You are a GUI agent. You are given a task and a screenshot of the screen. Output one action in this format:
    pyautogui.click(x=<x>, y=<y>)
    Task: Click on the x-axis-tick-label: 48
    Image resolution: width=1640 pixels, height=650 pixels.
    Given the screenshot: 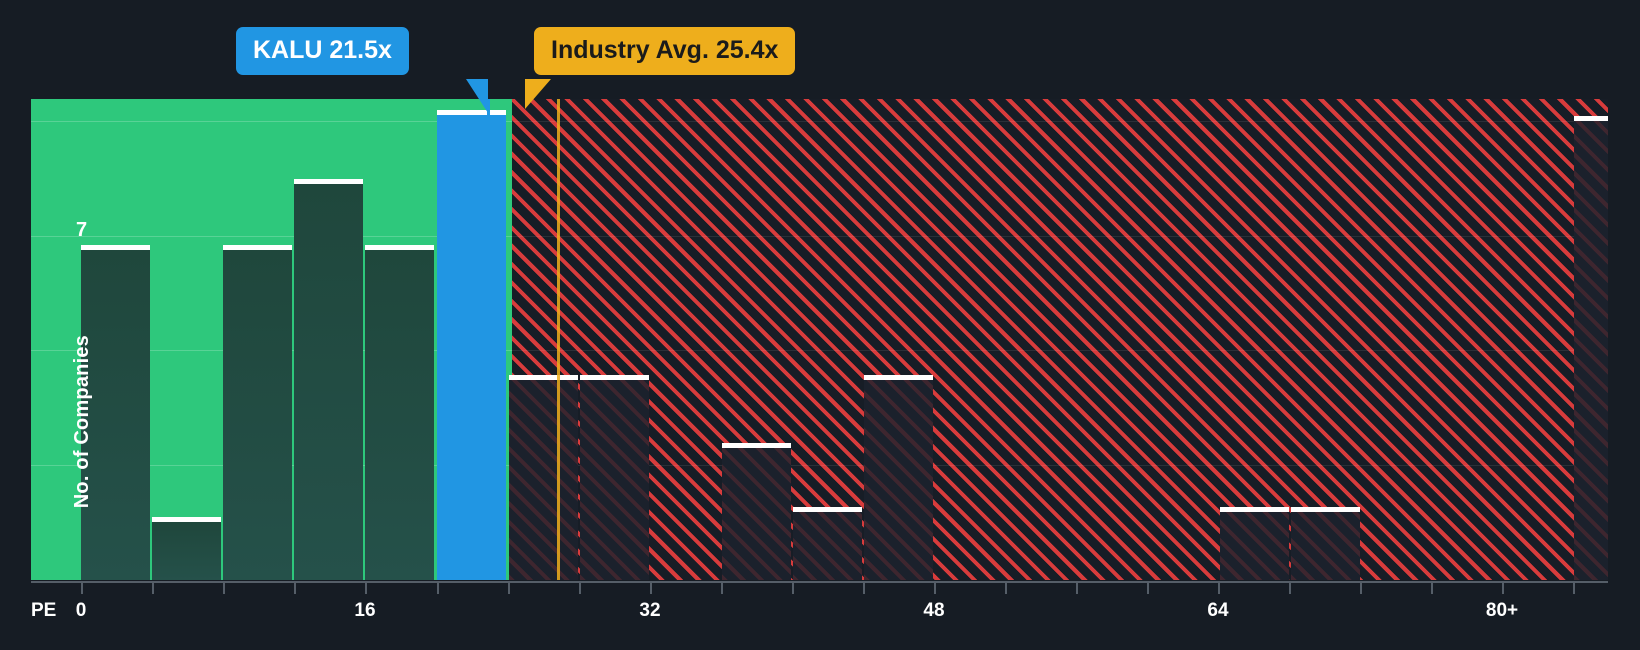 What is the action you would take?
    pyautogui.click(x=934, y=610)
    